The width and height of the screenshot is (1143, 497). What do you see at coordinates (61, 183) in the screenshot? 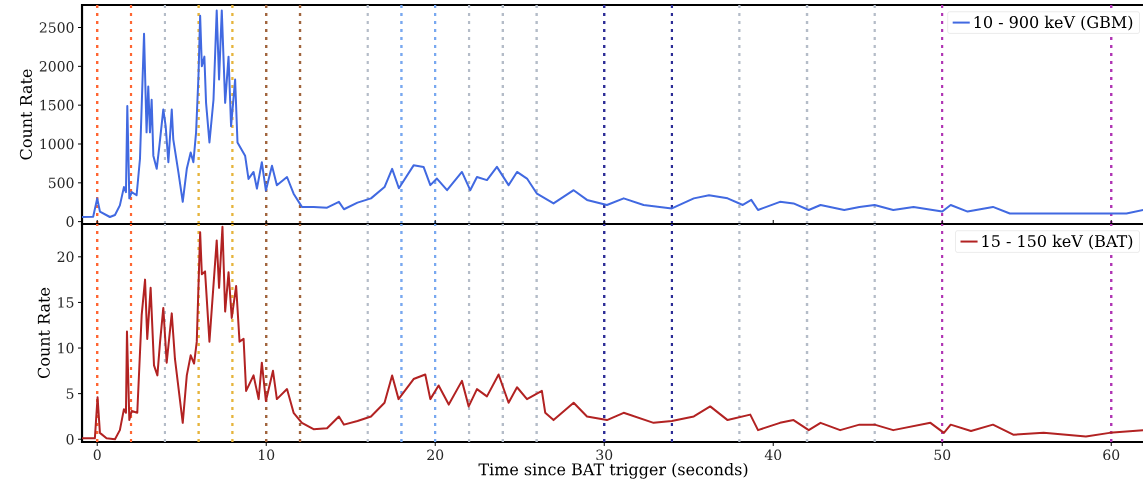
I see `y-tick-label: 500` at bounding box center [61, 183].